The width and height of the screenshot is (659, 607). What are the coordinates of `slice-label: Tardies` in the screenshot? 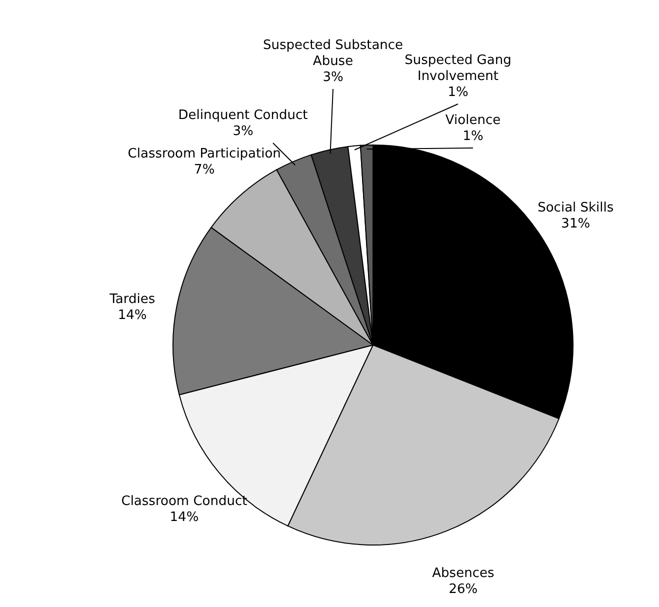 It's located at (132, 300).